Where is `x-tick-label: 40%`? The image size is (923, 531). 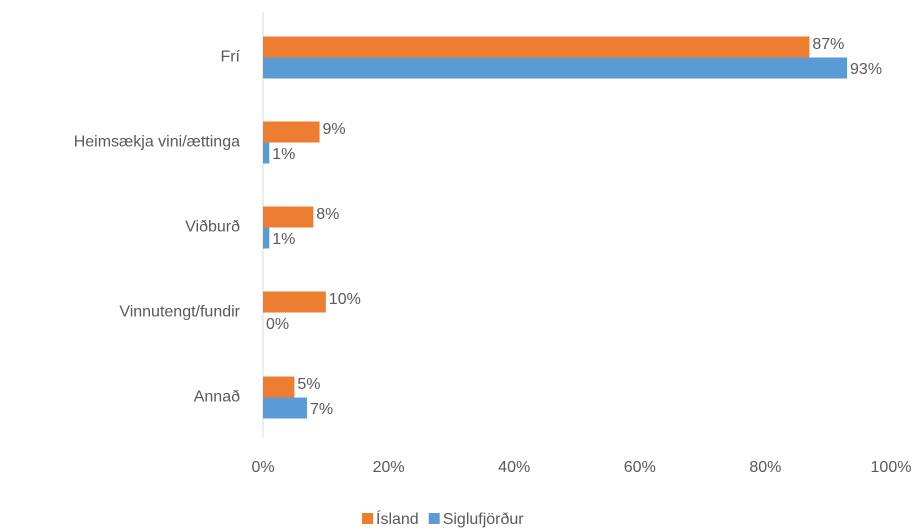 x-tick-label: 40% is located at coordinates (514, 467).